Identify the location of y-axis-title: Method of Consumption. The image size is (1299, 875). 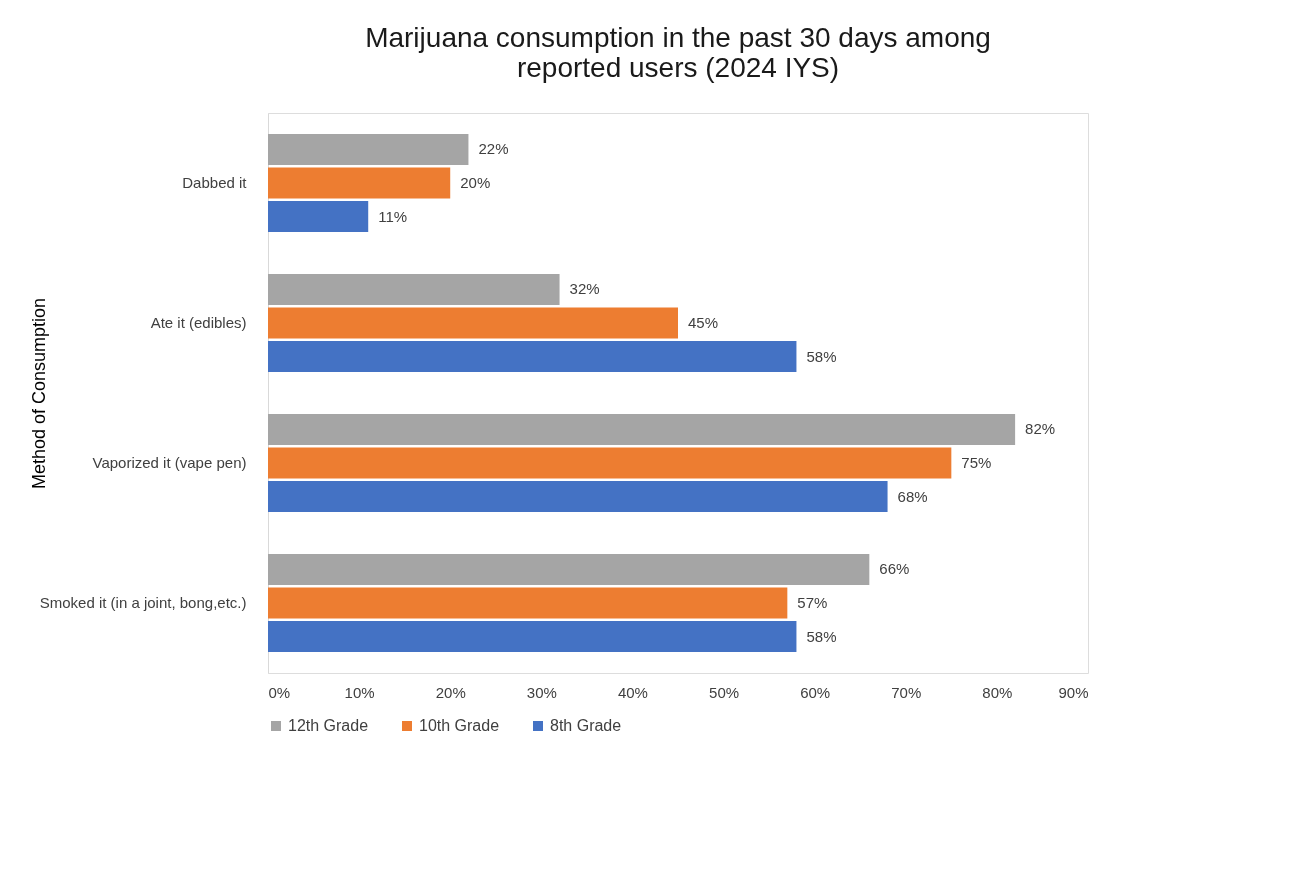
(38, 393).